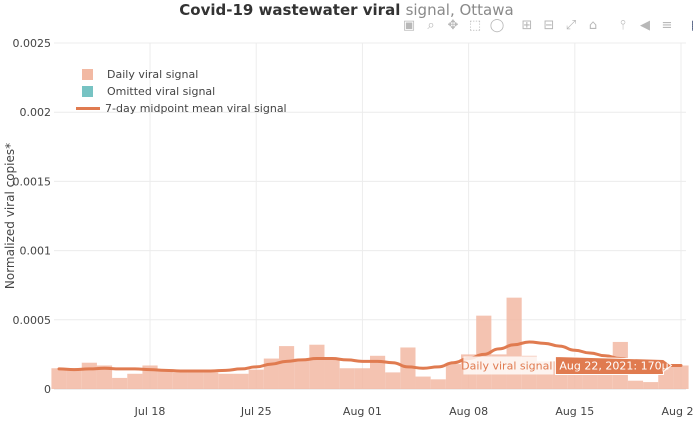 The width and height of the screenshot is (693, 423). I want to click on tooltip-box, so click(613, 365).